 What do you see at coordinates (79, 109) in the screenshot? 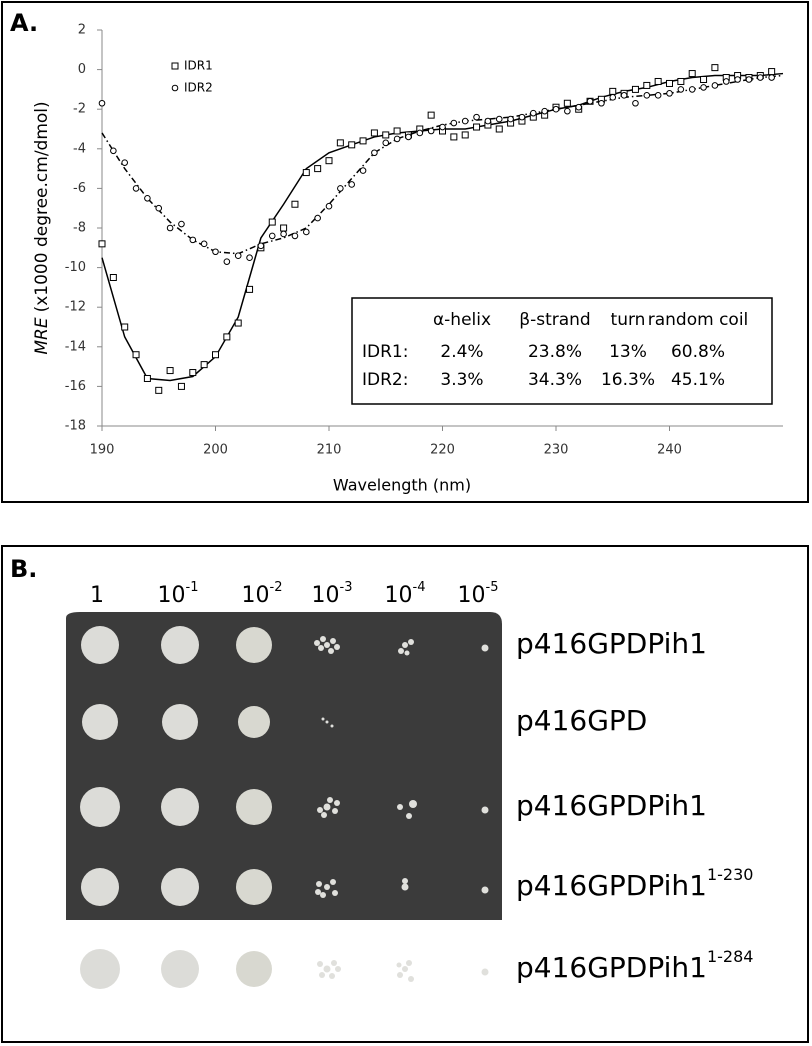
I see `y-tick-label: -2` at bounding box center [79, 109].